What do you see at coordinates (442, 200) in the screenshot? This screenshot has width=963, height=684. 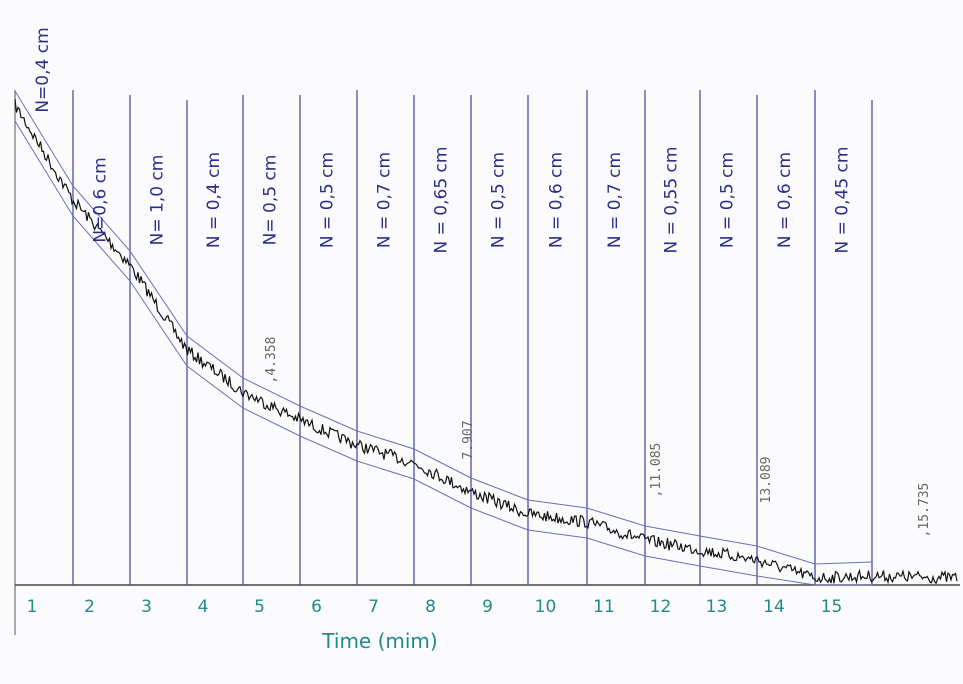 I see `annotation: N = 0,65 cm` at bounding box center [442, 200].